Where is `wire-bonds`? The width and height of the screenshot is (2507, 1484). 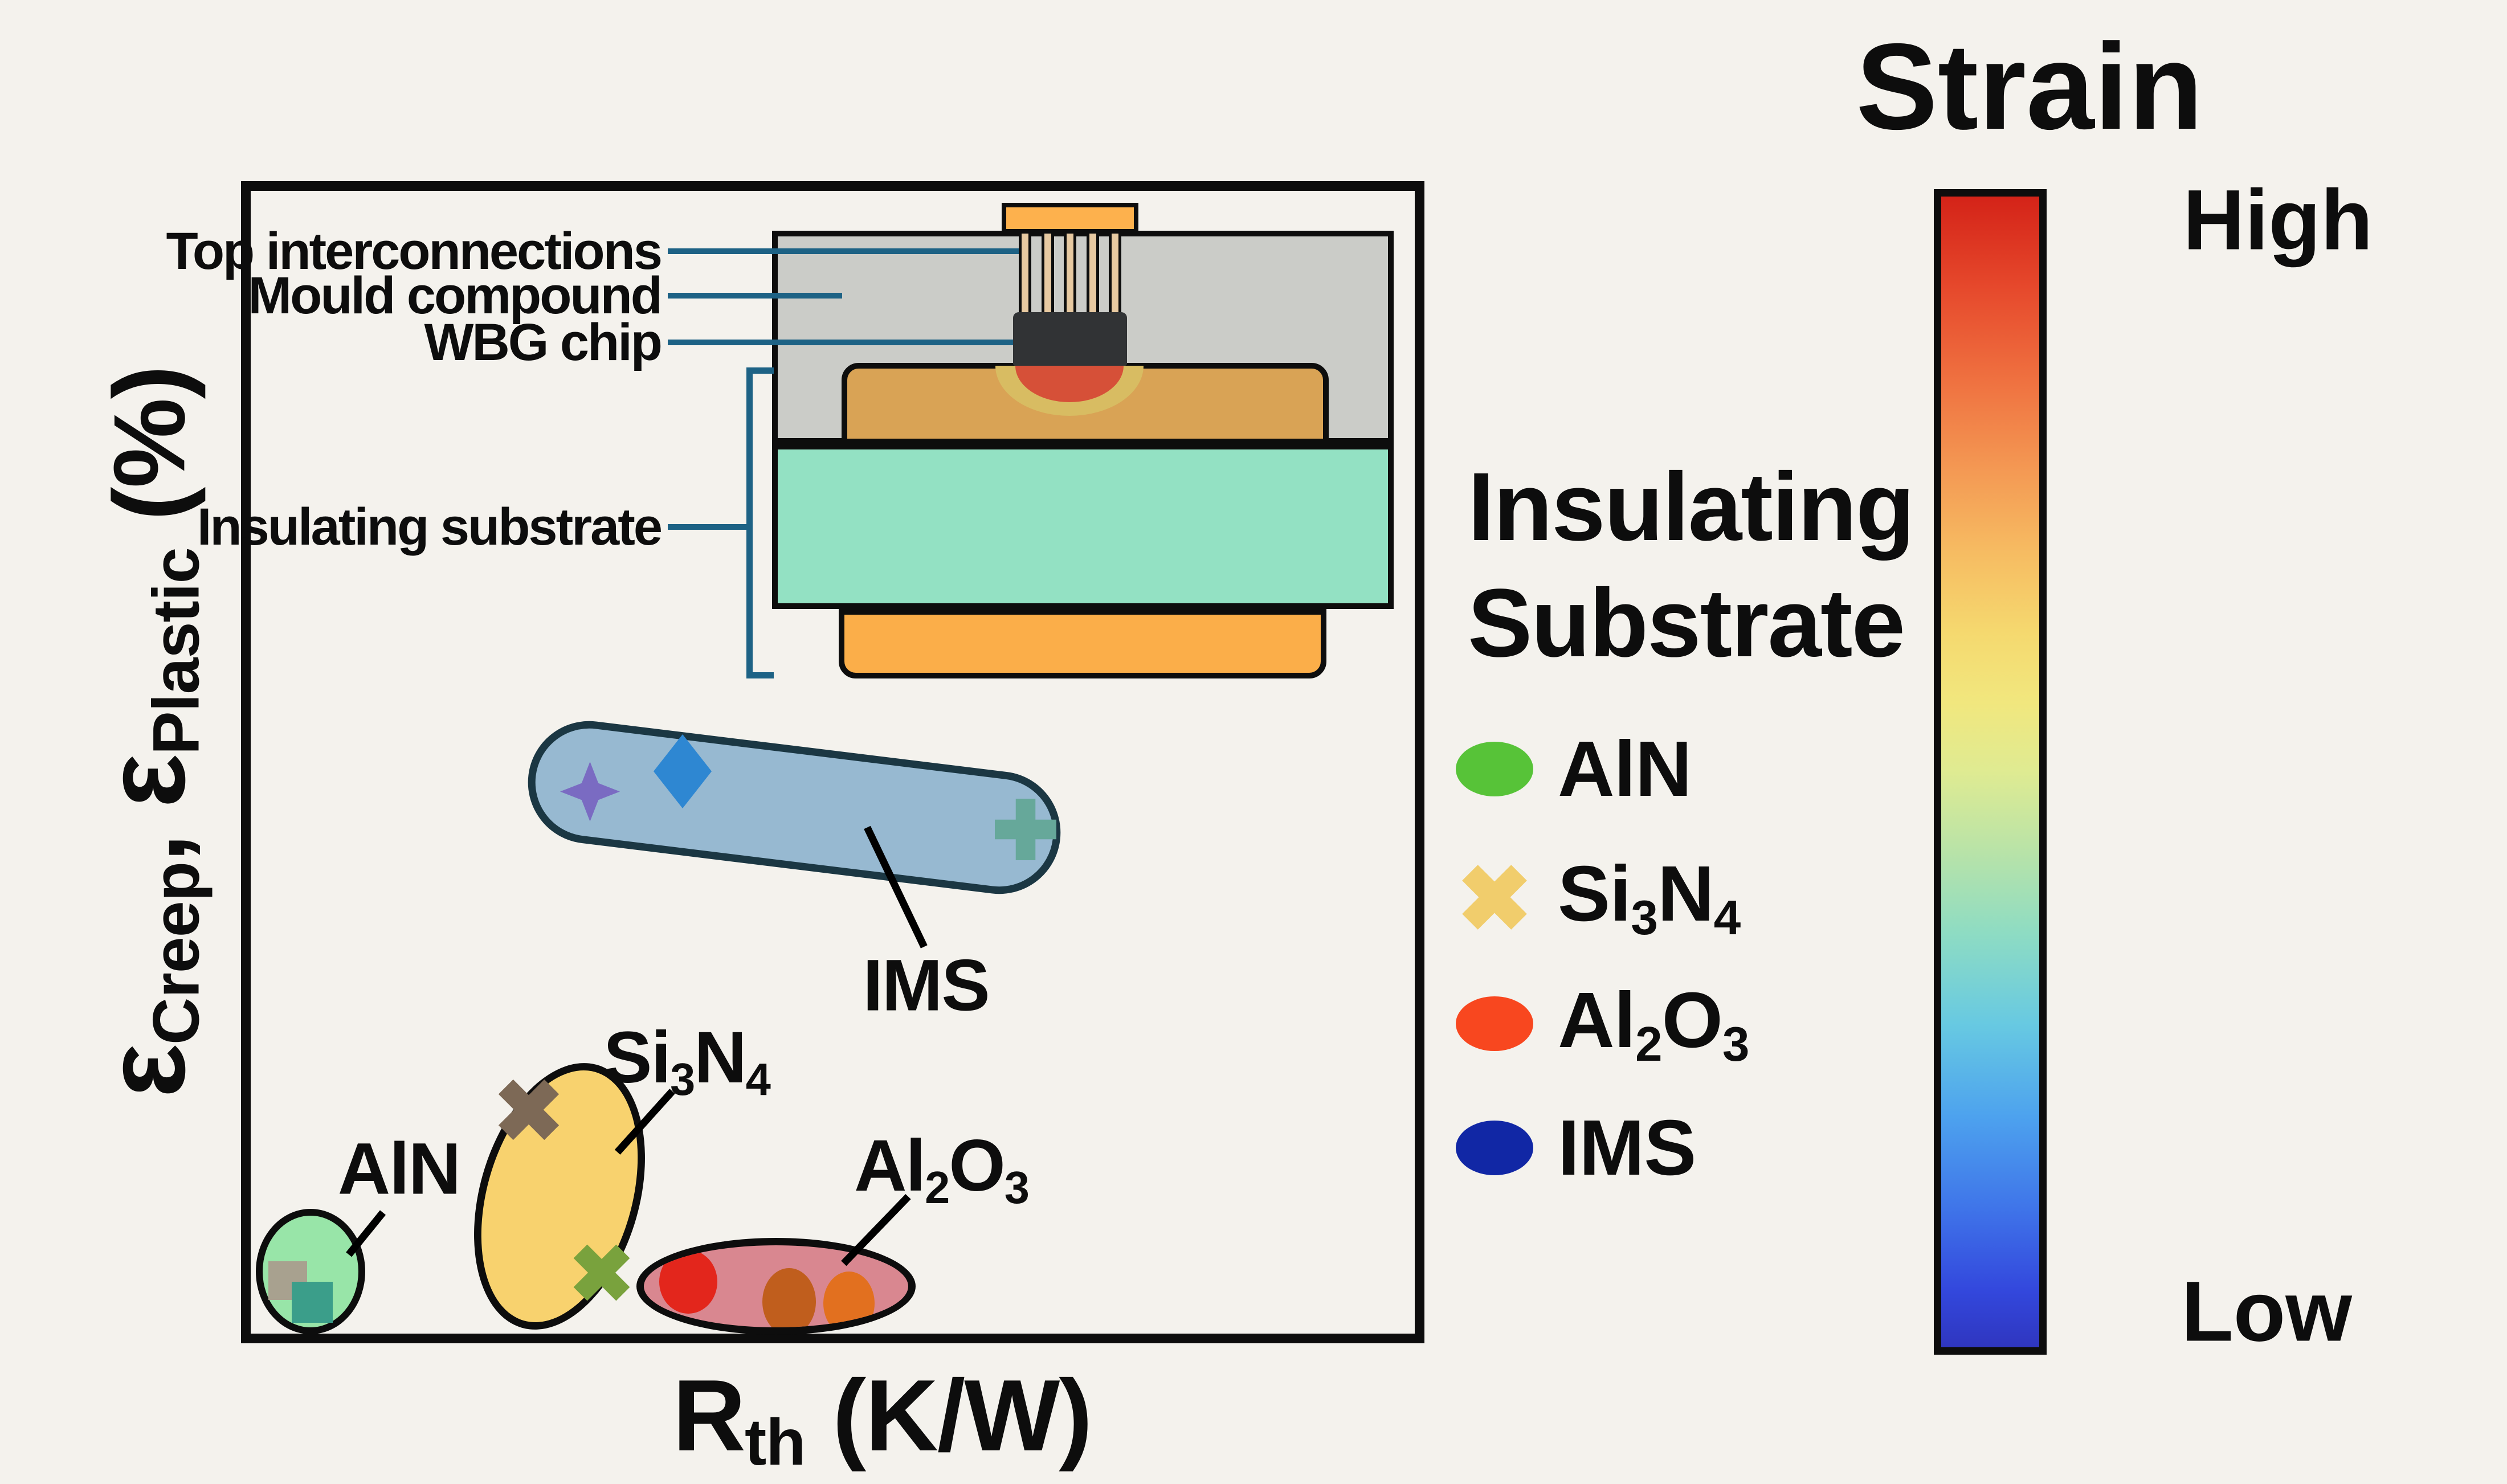
wire-bonds is located at coordinates (1070, 274).